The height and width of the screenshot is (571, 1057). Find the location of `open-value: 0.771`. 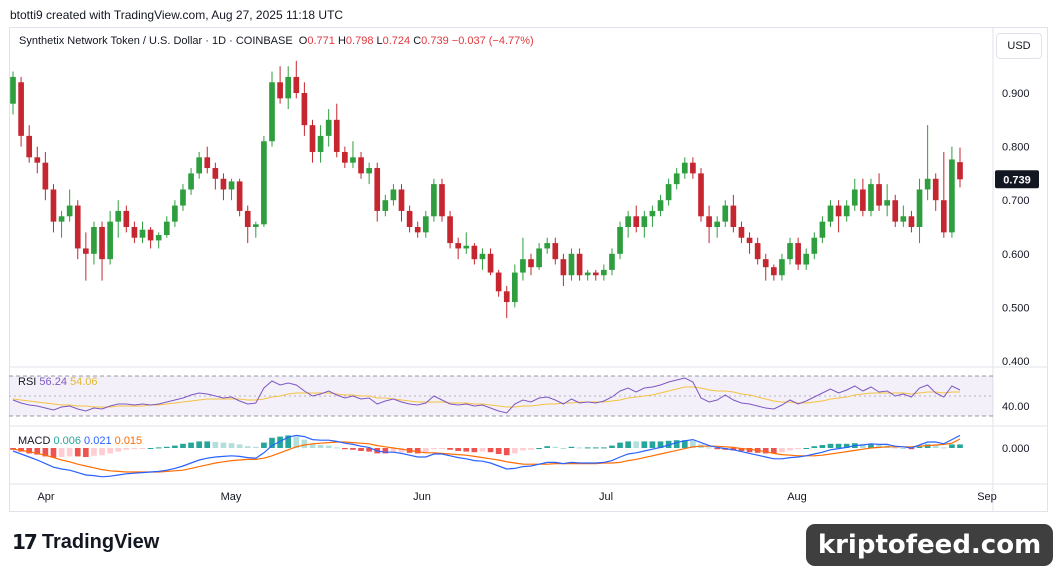

open-value: 0.771 is located at coordinates (321, 41).